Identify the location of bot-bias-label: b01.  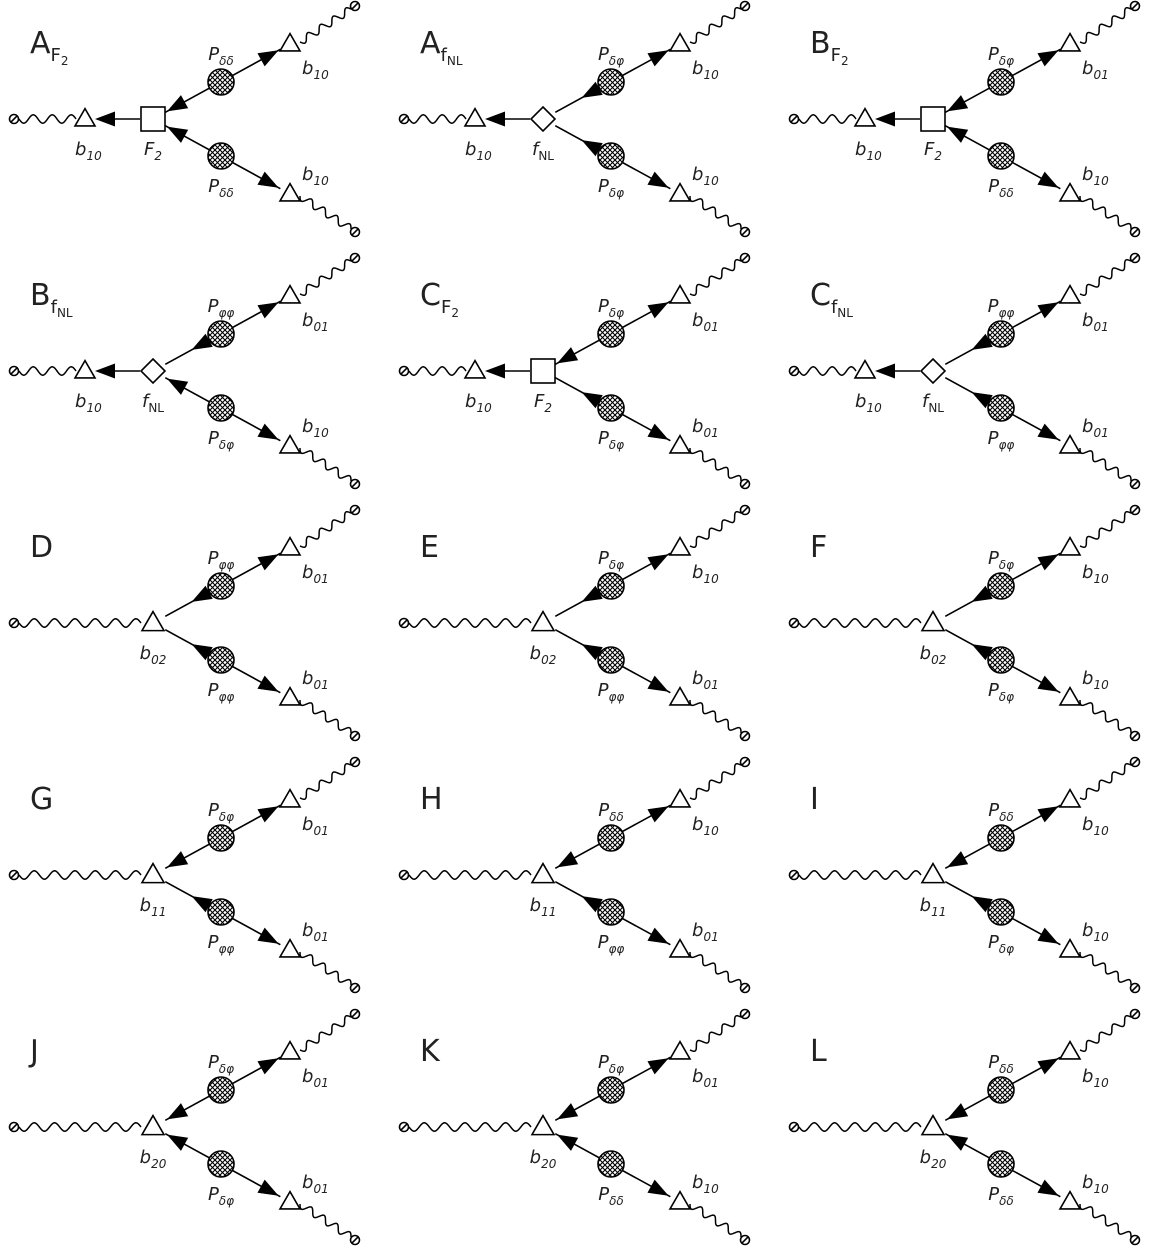
(315, 680).